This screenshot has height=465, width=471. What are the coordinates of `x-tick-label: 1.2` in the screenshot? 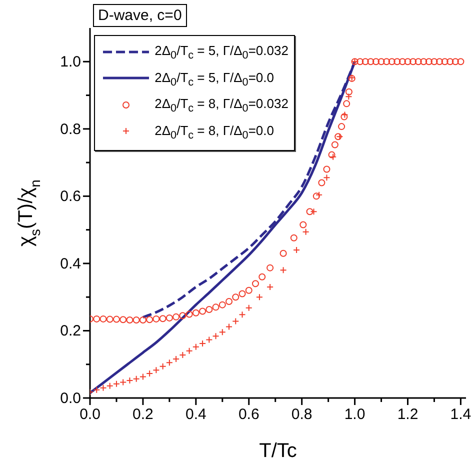 It's located at (407, 414).